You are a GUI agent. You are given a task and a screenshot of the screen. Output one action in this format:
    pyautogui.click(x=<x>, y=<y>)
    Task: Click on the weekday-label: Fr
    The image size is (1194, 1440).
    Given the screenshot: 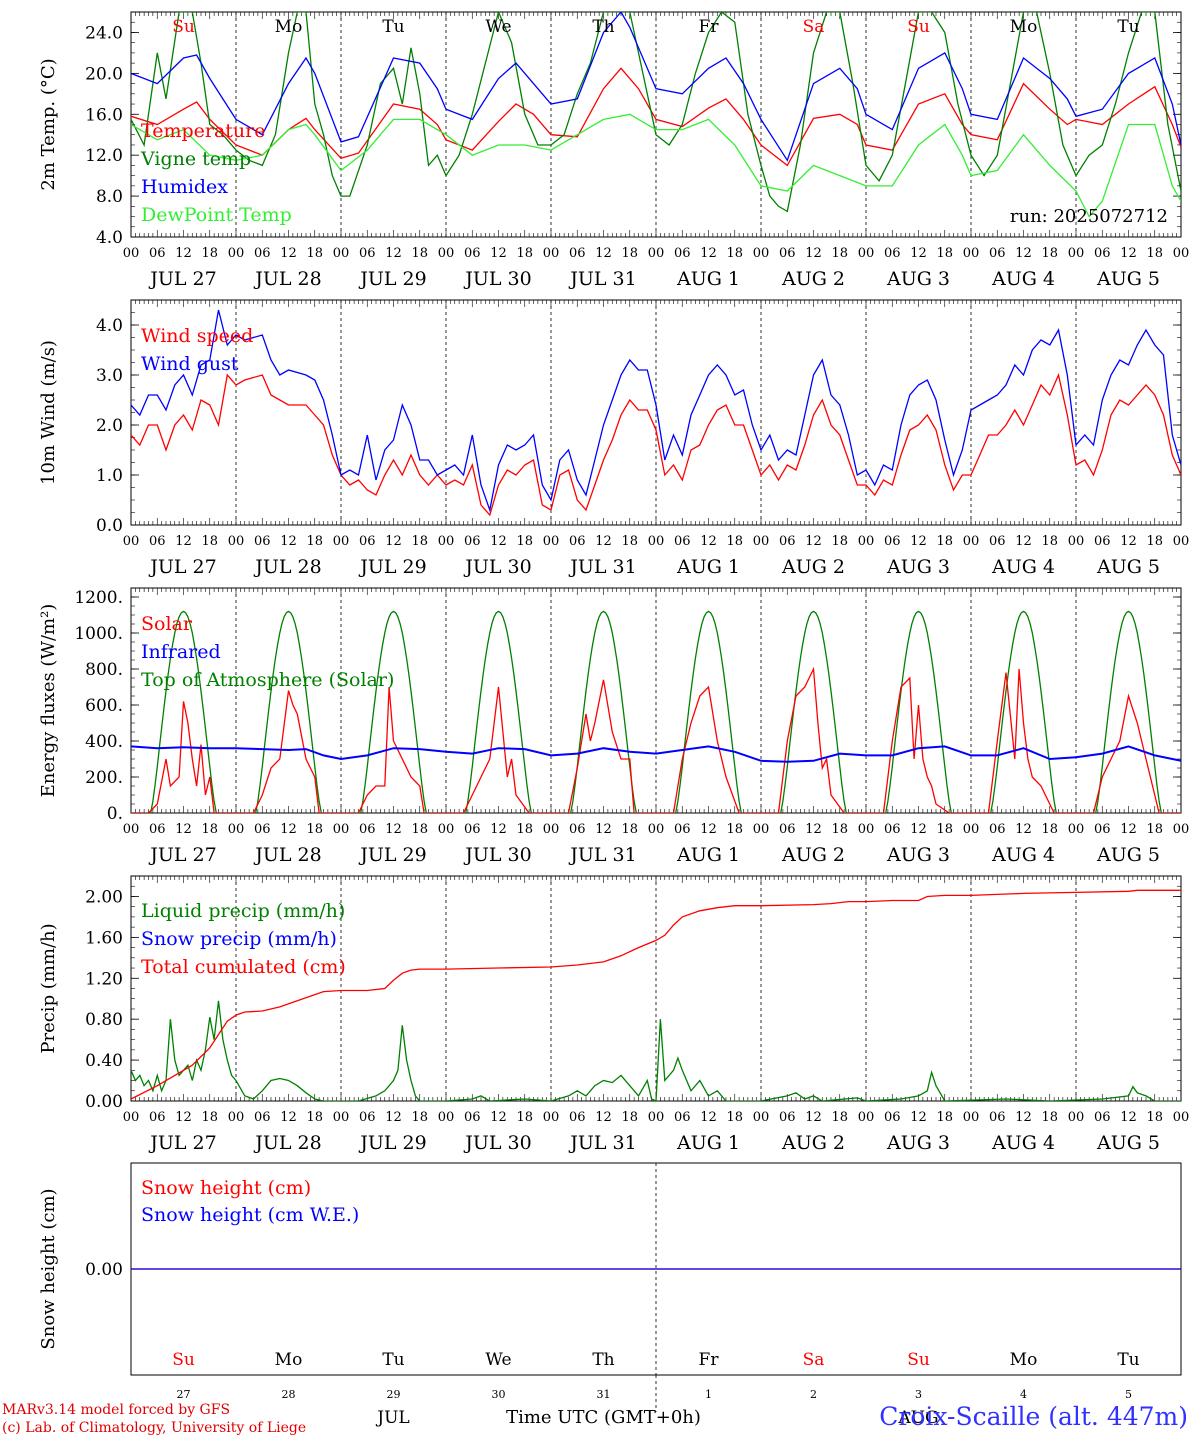 What is the action you would take?
    pyautogui.click(x=709, y=27)
    